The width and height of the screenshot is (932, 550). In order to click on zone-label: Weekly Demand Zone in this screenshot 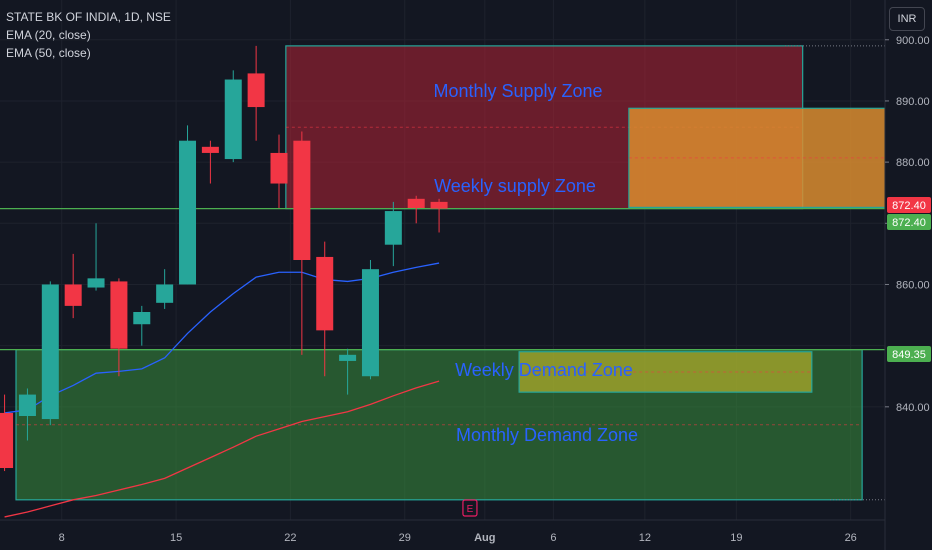, I will do `click(544, 370)`.